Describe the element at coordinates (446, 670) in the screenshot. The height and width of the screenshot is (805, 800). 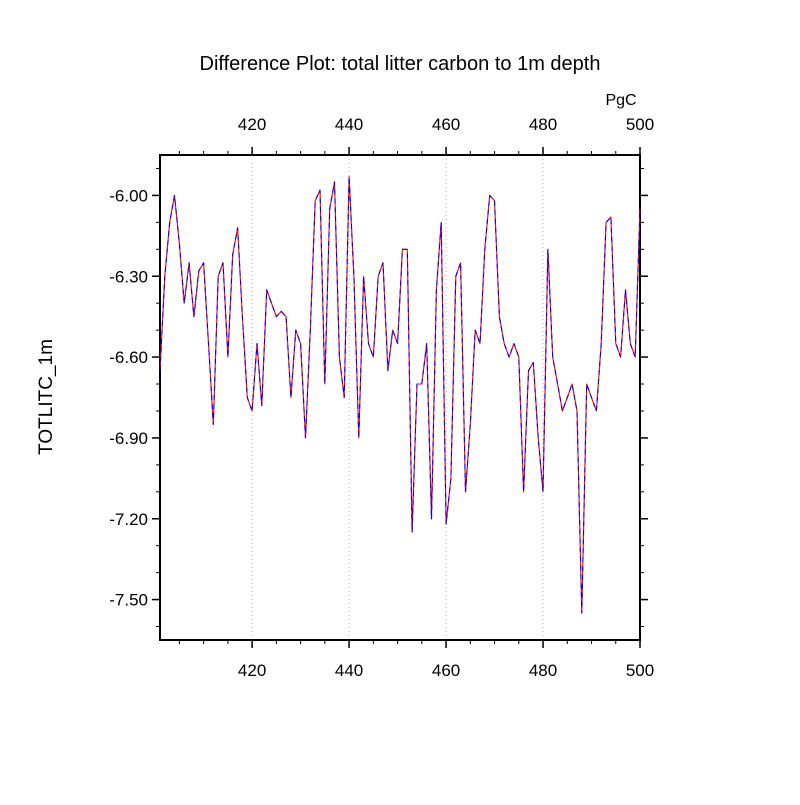
I see `bottom-tick-label: 460` at that location.